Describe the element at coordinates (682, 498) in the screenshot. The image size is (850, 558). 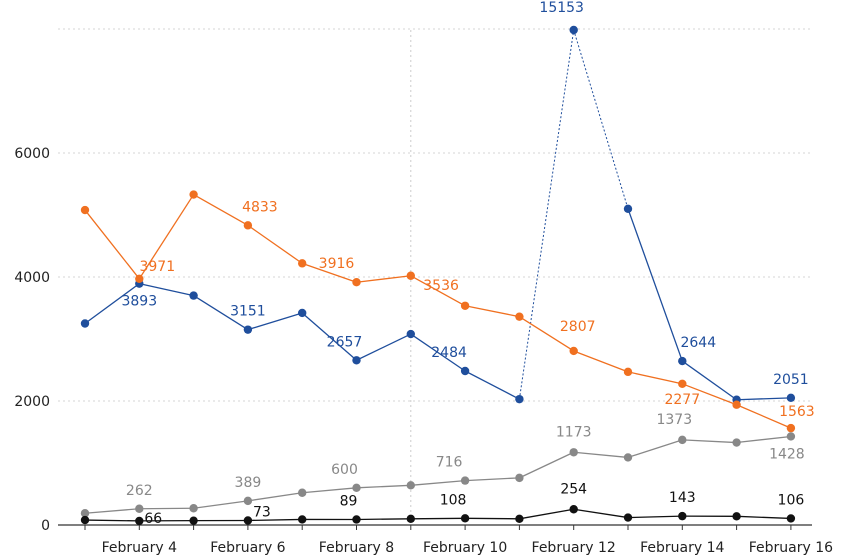
I see `data-label: 143` at that location.